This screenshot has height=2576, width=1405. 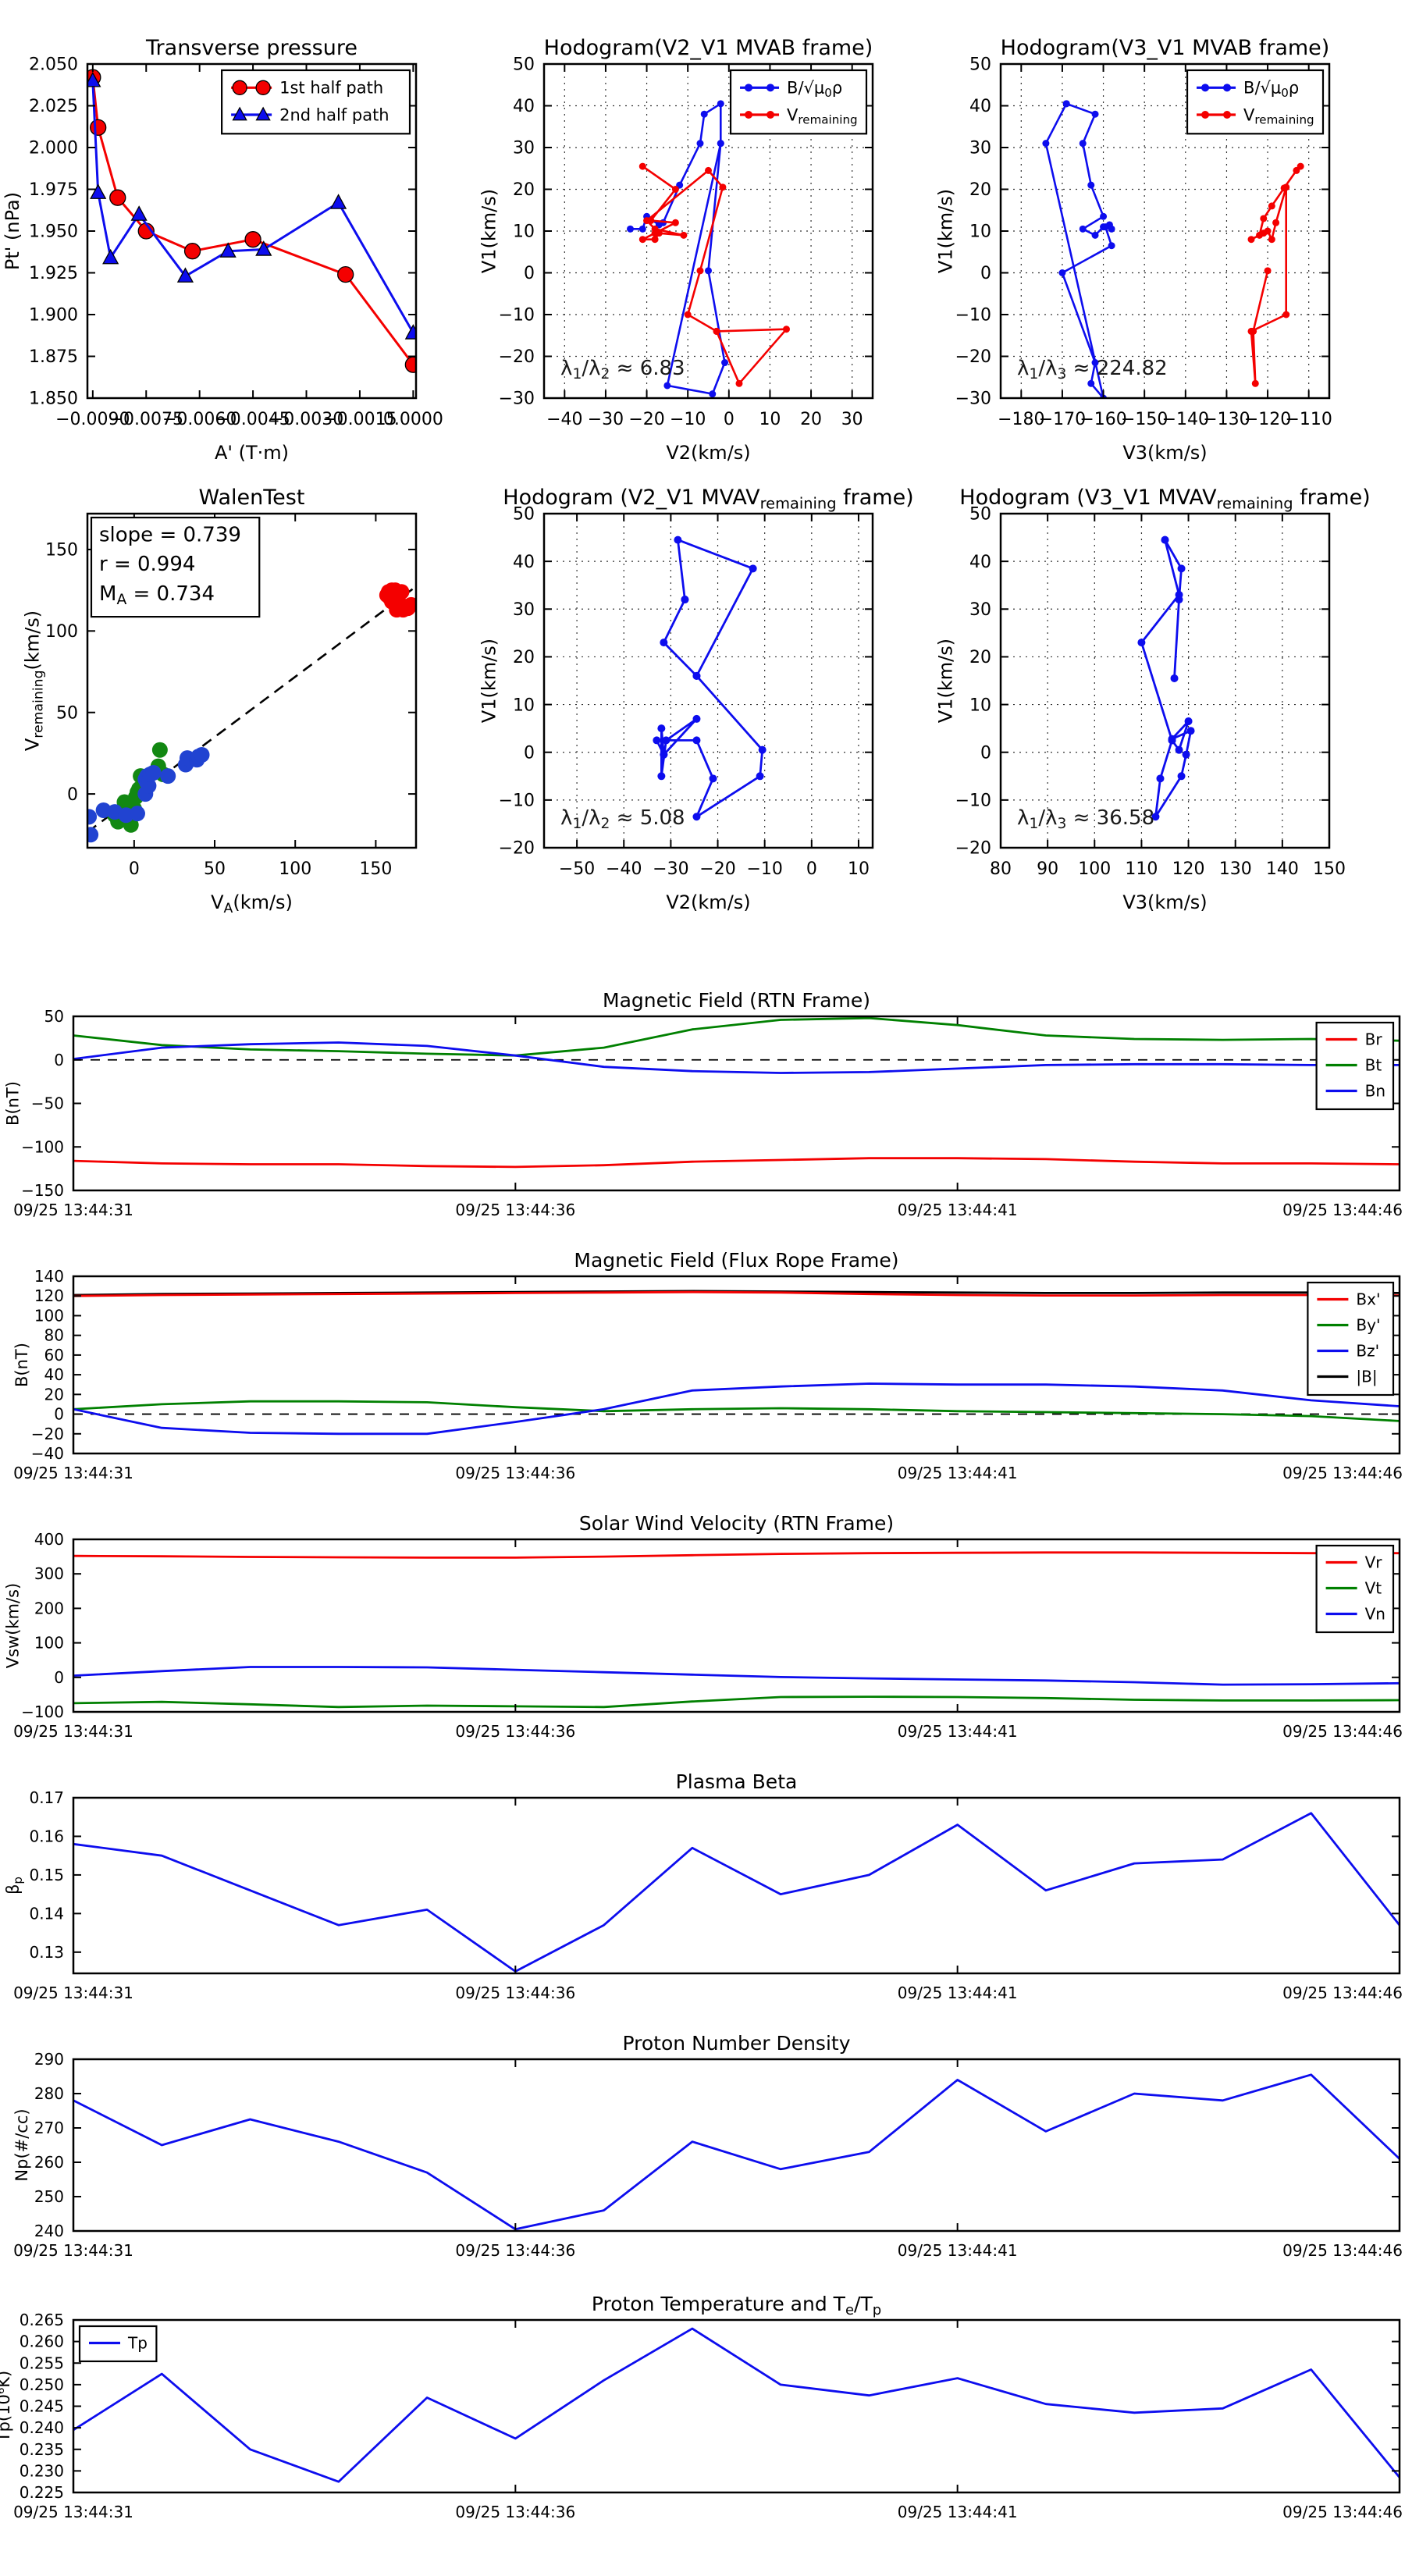 I want to click on svg-text: 80, so click(x=1001, y=869).